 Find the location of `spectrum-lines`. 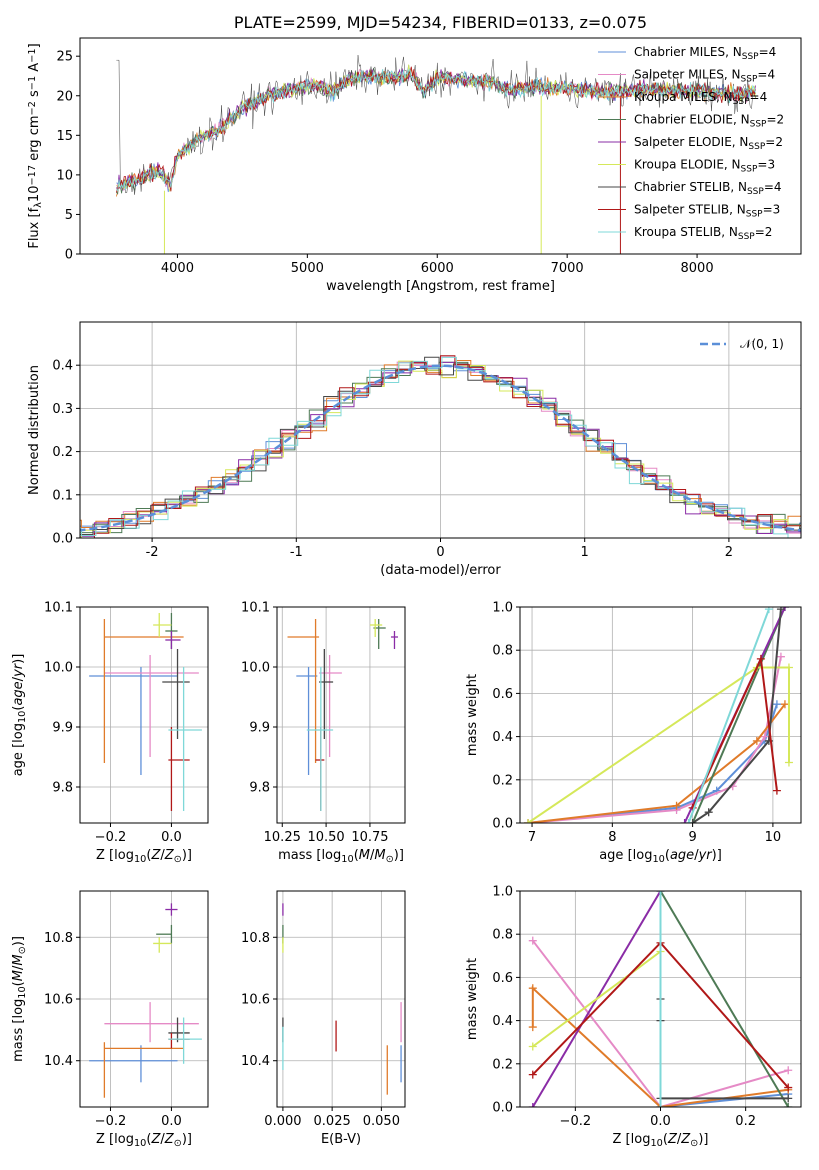

spectrum-lines is located at coordinates (436, 154).